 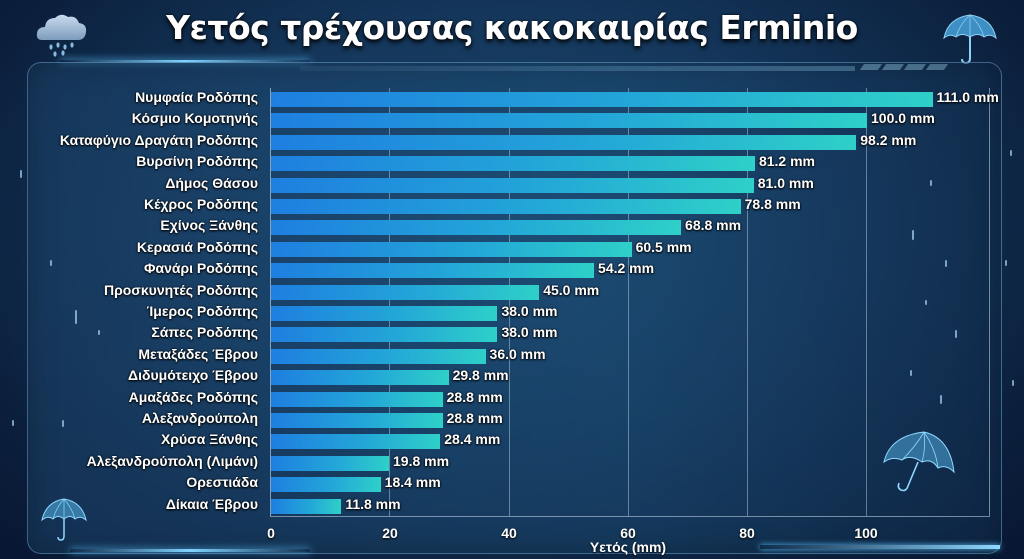 What do you see at coordinates (200, 268) in the screenshot?
I see `category-label: Φανάρι Ροδόπης` at bounding box center [200, 268].